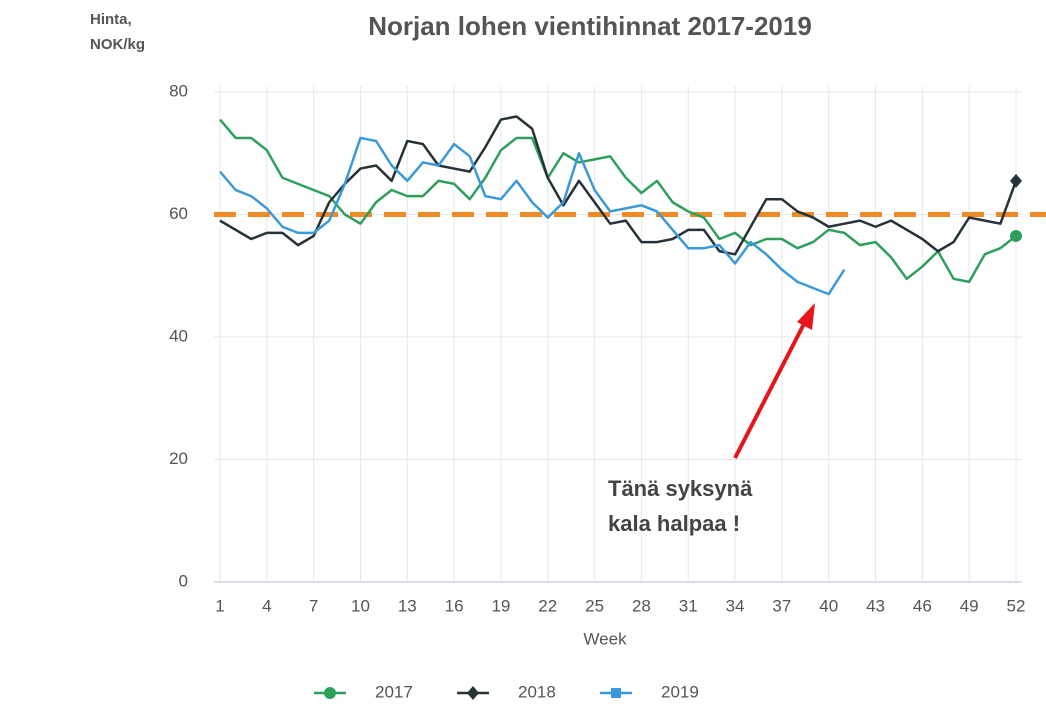 Image resolution: width=1046 pixels, height=704 pixels. I want to click on y-tick-label: 0, so click(183, 580).